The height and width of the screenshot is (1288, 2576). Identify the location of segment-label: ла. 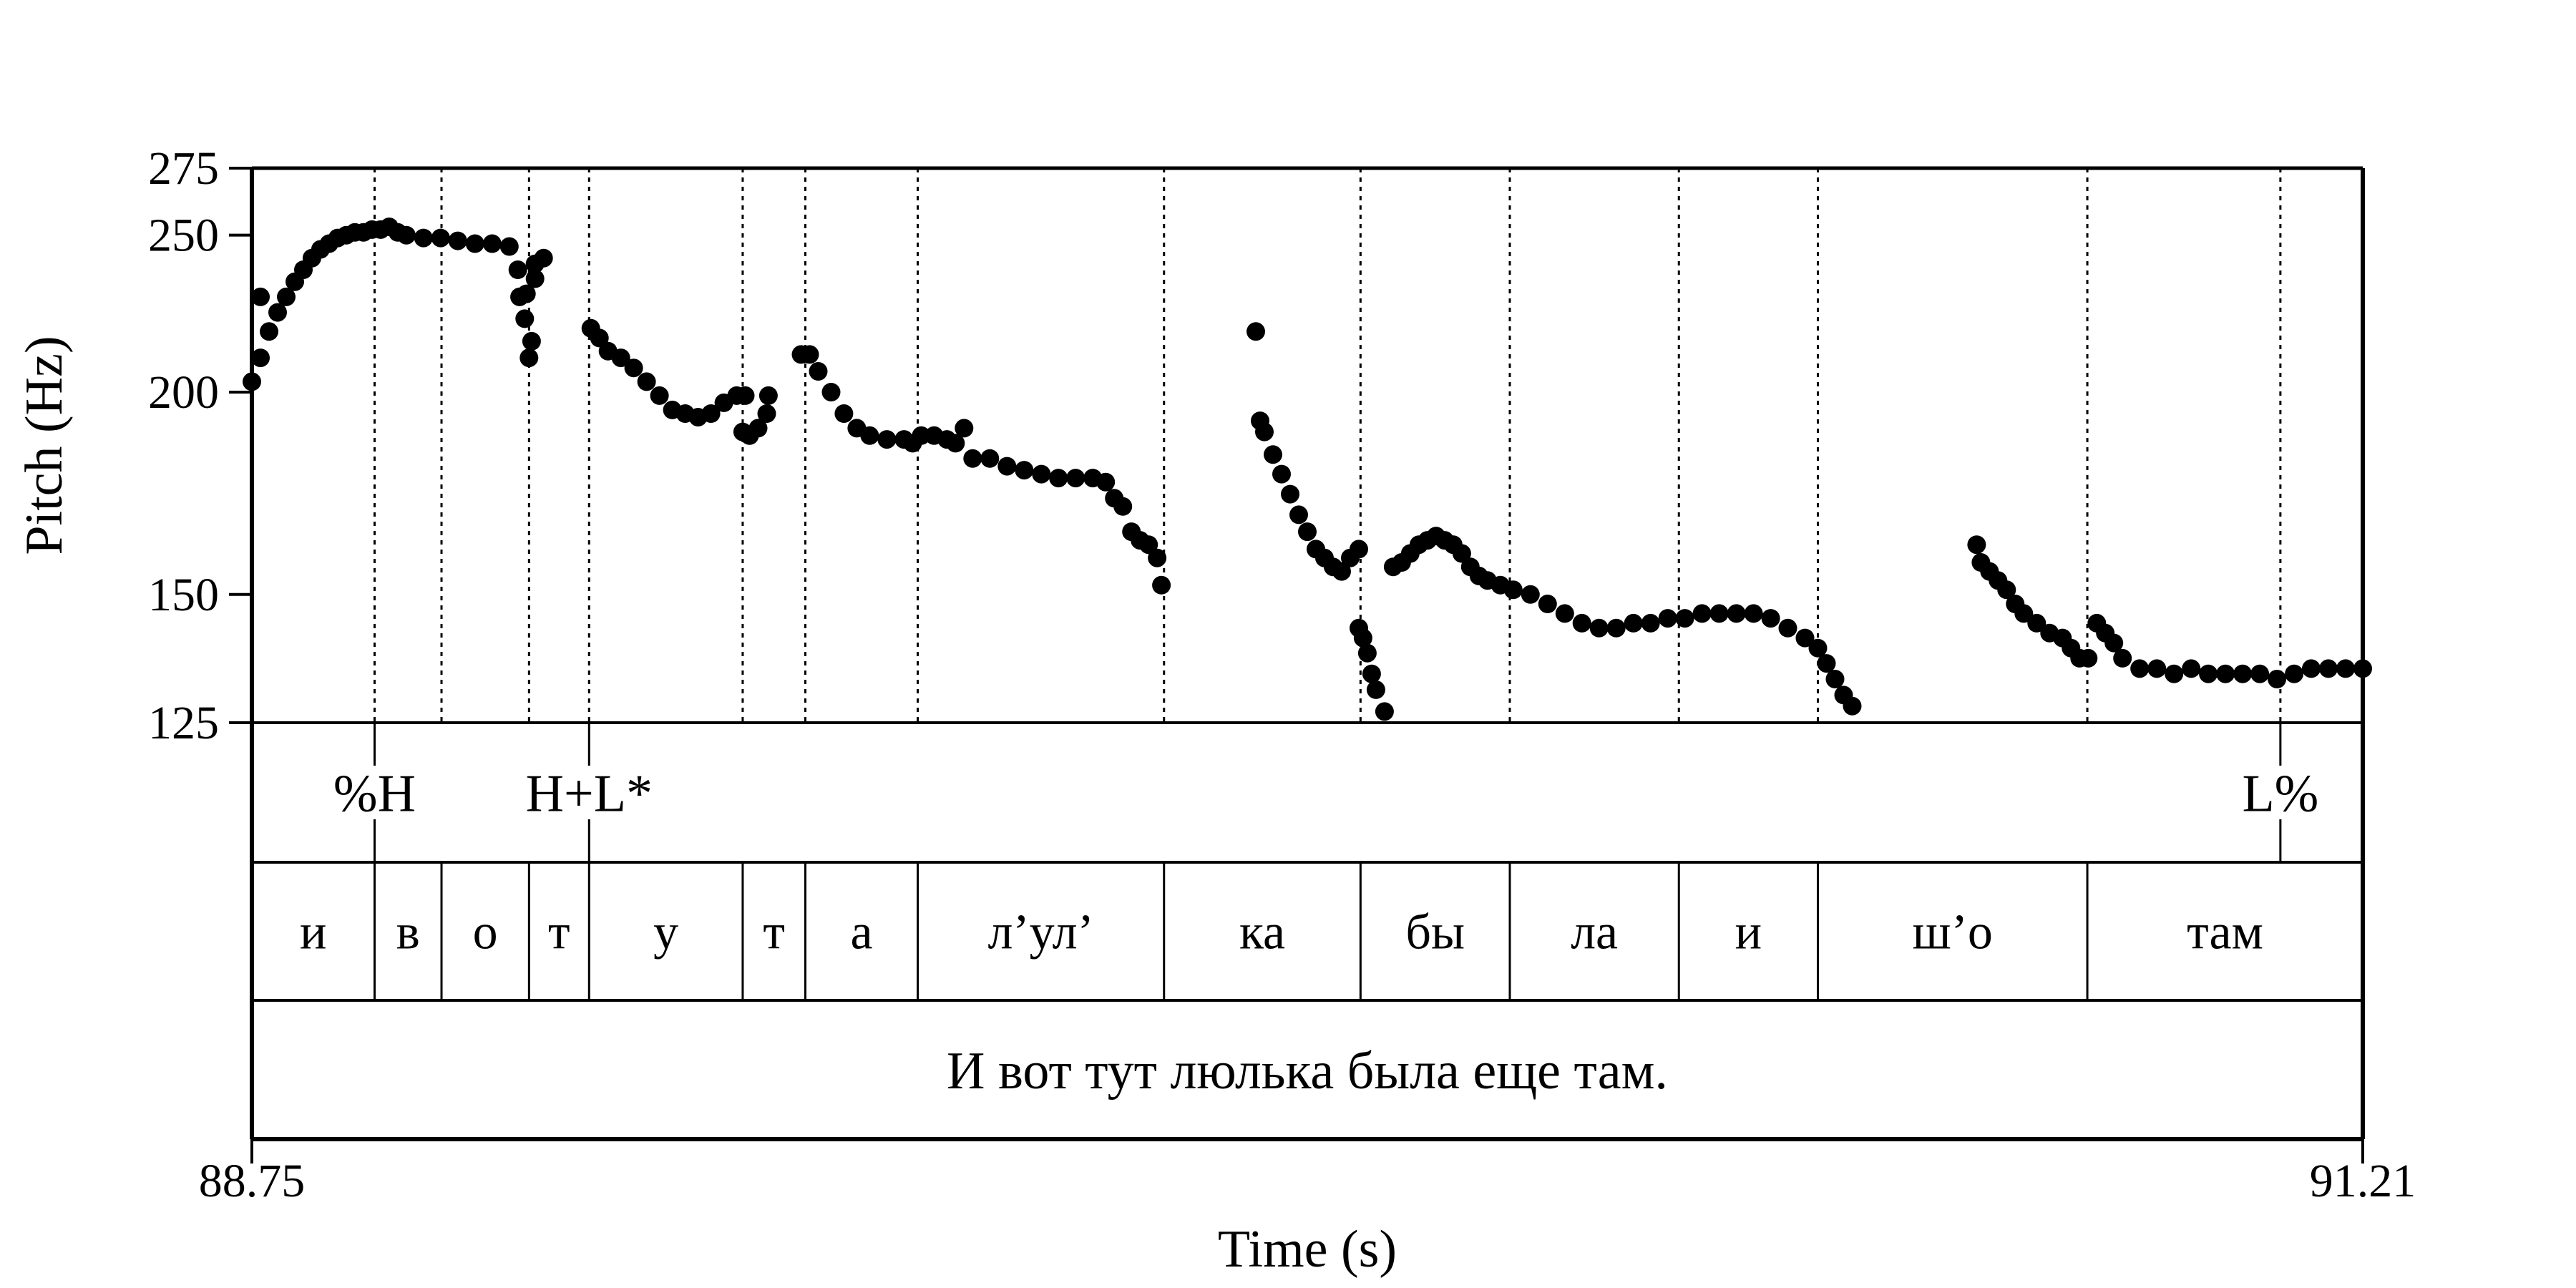
(1594, 932).